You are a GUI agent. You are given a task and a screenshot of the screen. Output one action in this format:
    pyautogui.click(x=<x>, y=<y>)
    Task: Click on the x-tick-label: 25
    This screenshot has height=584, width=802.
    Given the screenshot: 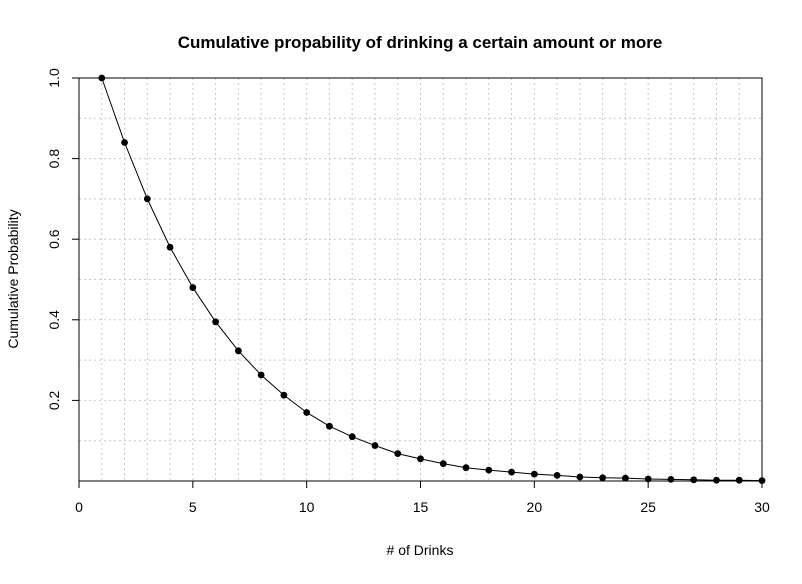 What is the action you would take?
    pyautogui.click(x=648, y=507)
    